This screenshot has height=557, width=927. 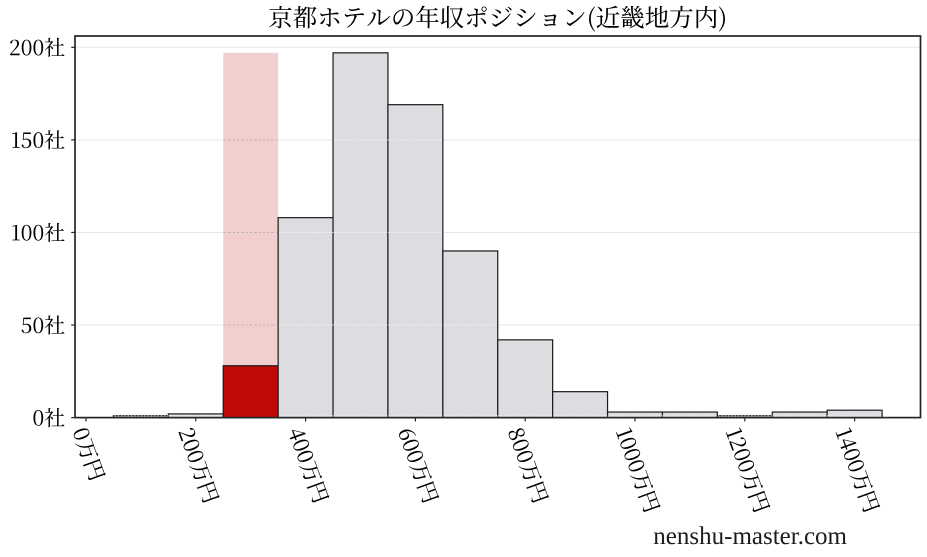 I want to click on highlight-bar, so click(x=250, y=392).